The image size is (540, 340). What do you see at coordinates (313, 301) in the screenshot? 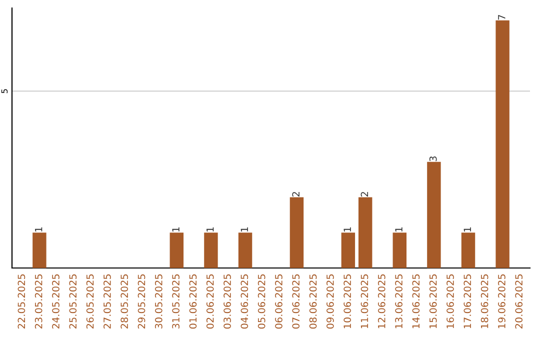
I see `x-tick-label: 08.06.2025` at bounding box center [313, 301].